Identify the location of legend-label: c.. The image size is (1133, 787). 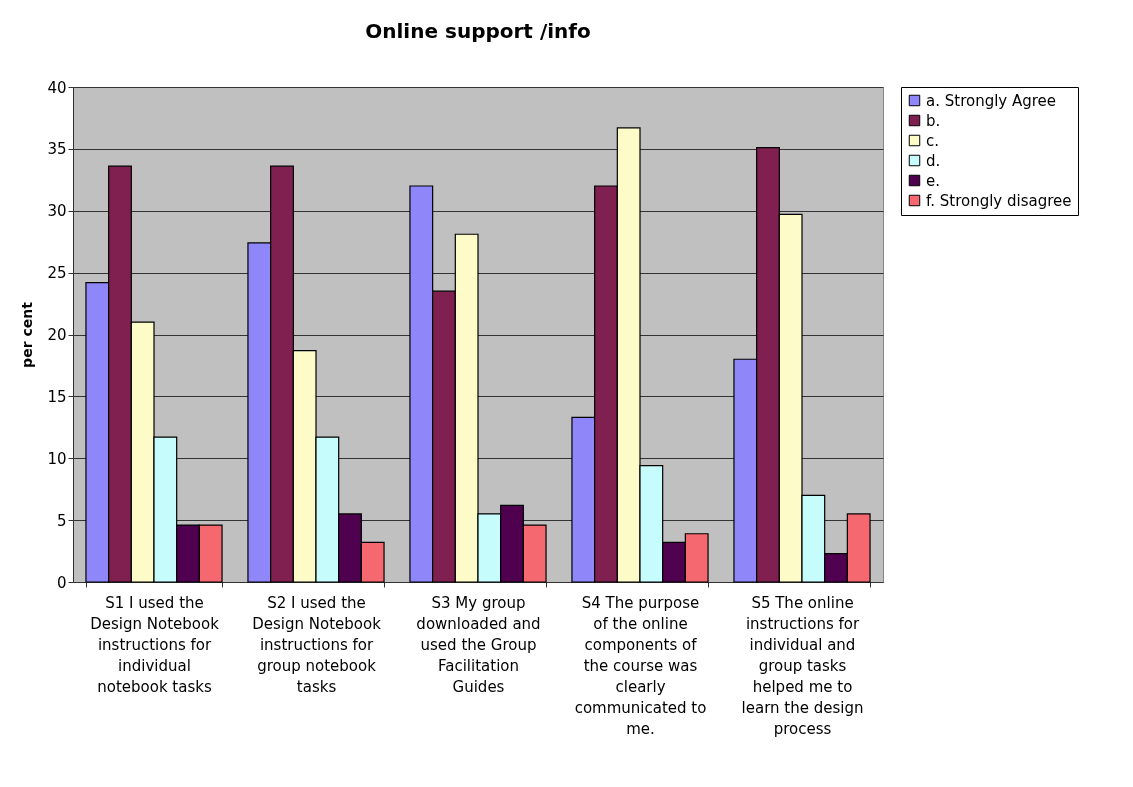
(933, 140).